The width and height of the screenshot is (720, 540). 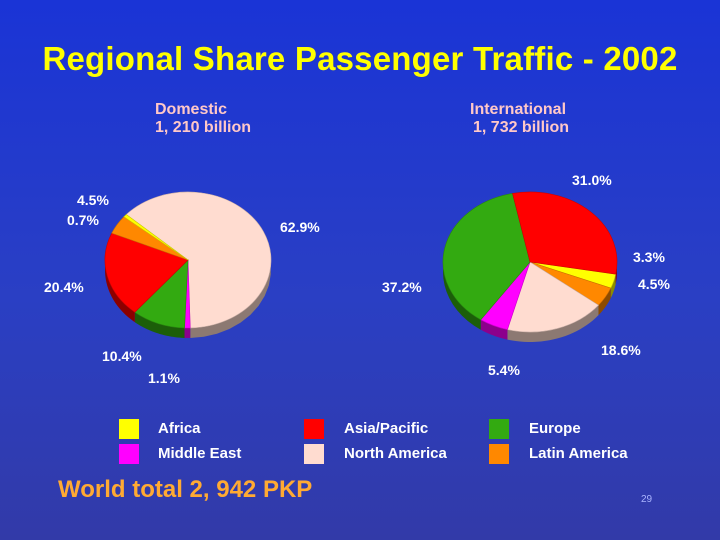 I want to click on domestic-label-africa: 0.7%, so click(x=83, y=220).